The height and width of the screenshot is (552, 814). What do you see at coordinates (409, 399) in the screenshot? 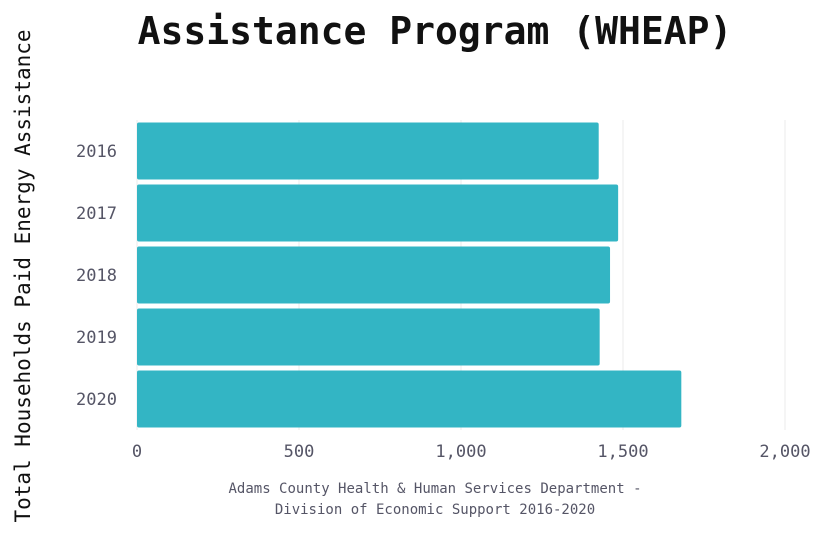
I see `bar-2020` at bounding box center [409, 399].